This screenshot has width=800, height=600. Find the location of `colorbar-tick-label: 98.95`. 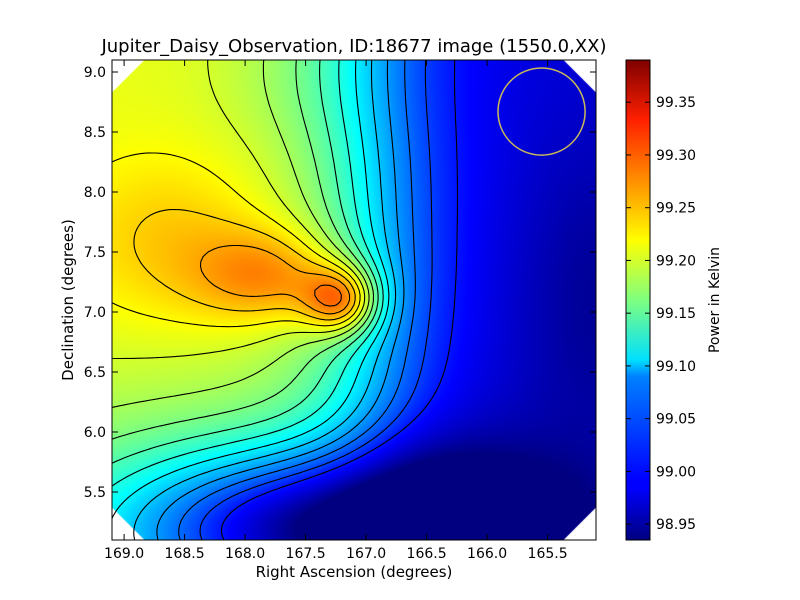

colorbar-tick-label: 98.95 is located at coordinates (676, 525).